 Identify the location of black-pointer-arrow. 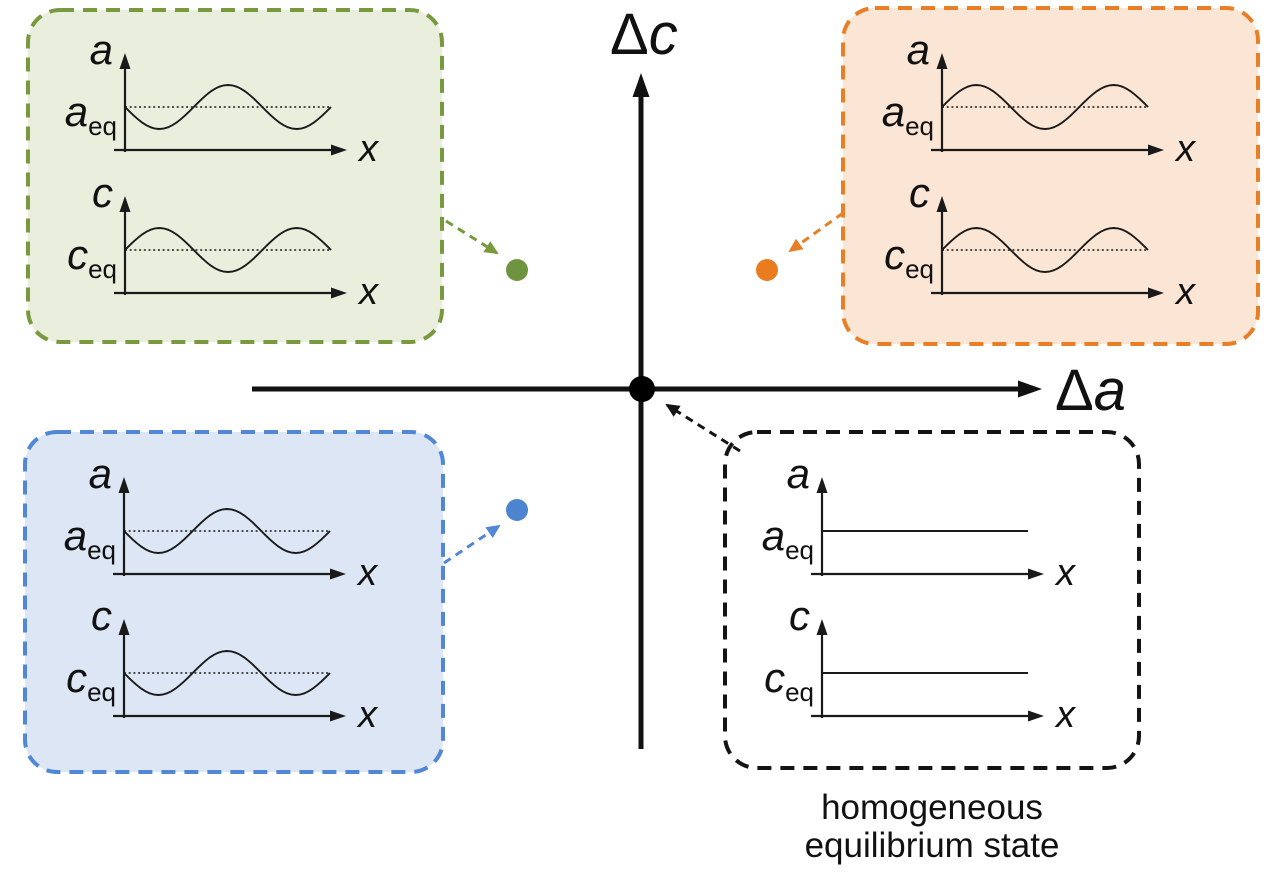
(703, 428).